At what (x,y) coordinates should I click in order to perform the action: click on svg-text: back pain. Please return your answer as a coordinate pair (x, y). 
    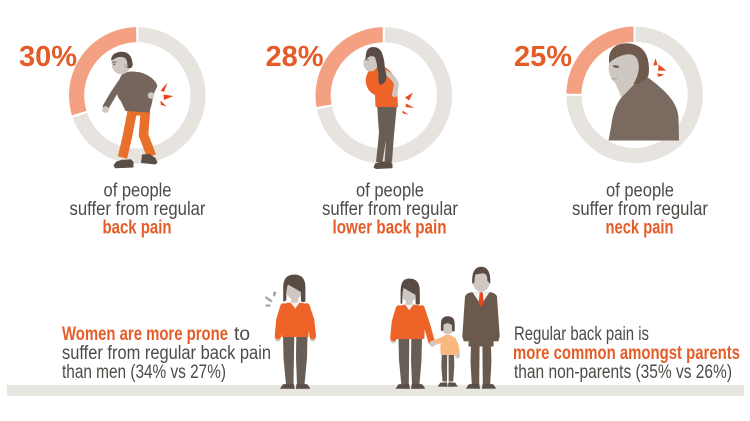
    Looking at the image, I should click on (137, 228).